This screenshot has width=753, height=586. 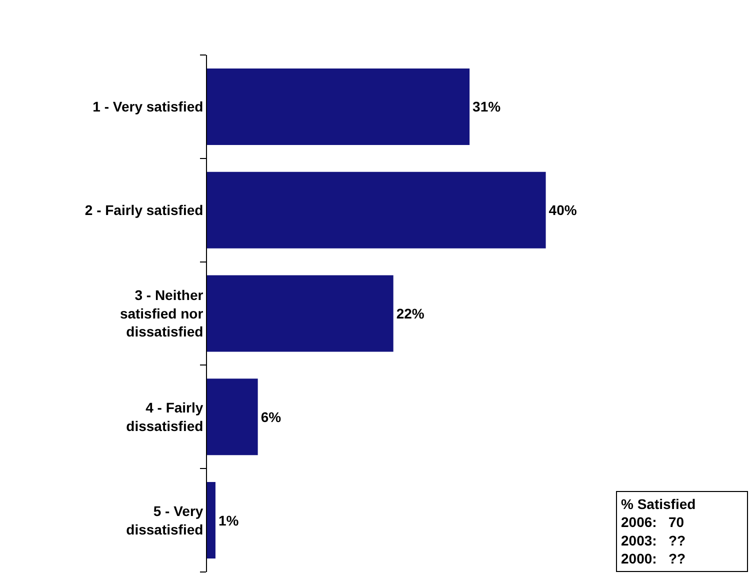 What do you see at coordinates (229, 520) in the screenshot?
I see `data-label: 1%` at bounding box center [229, 520].